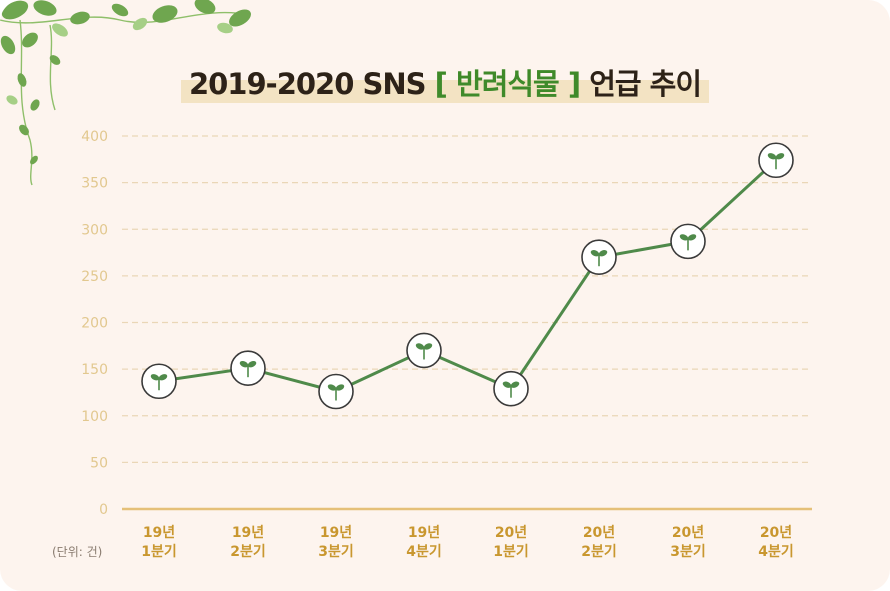  I want to click on y-tick-label: 300, so click(94, 230).